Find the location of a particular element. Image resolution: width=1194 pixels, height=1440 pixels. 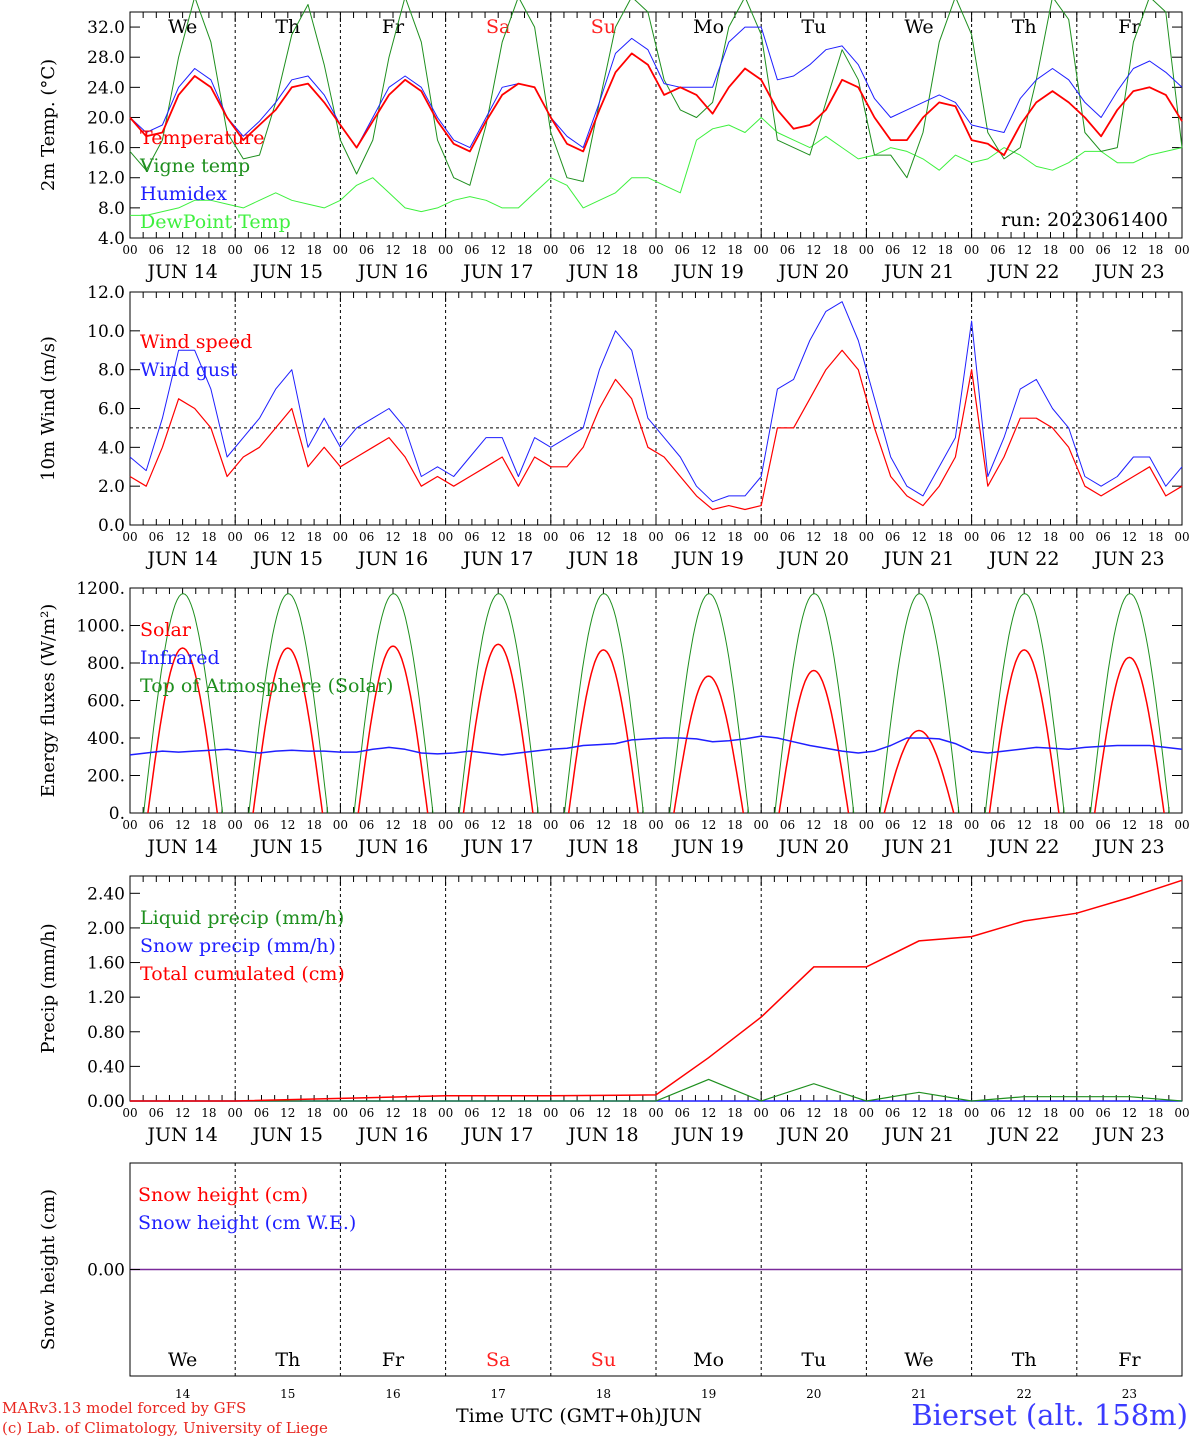

day-number-label: 21 is located at coordinates (918, 1394).